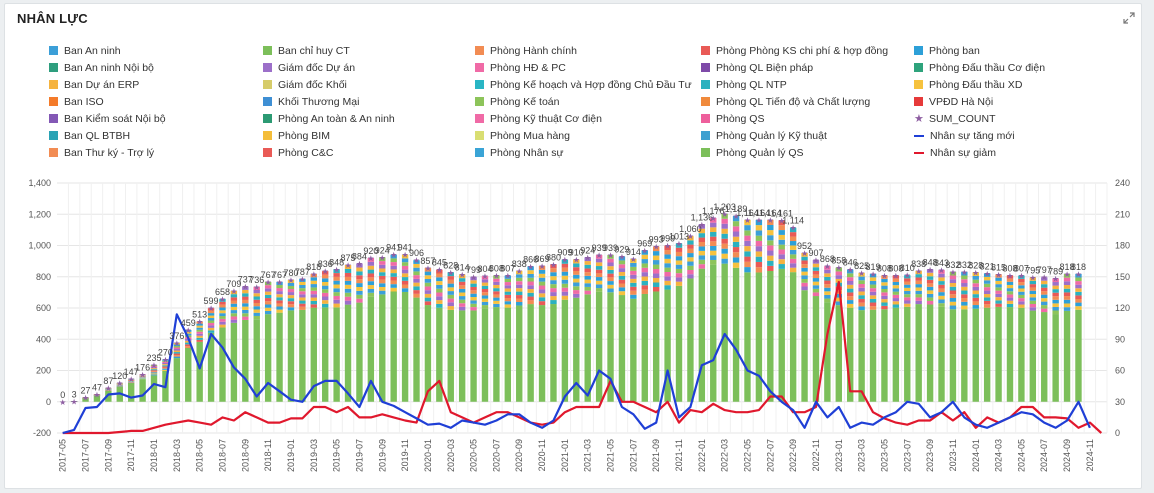 This screenshot has height=493, width=1154. I want to click on legend-item: Ban Kiểm soát Nội bộ, so click(156, 118).